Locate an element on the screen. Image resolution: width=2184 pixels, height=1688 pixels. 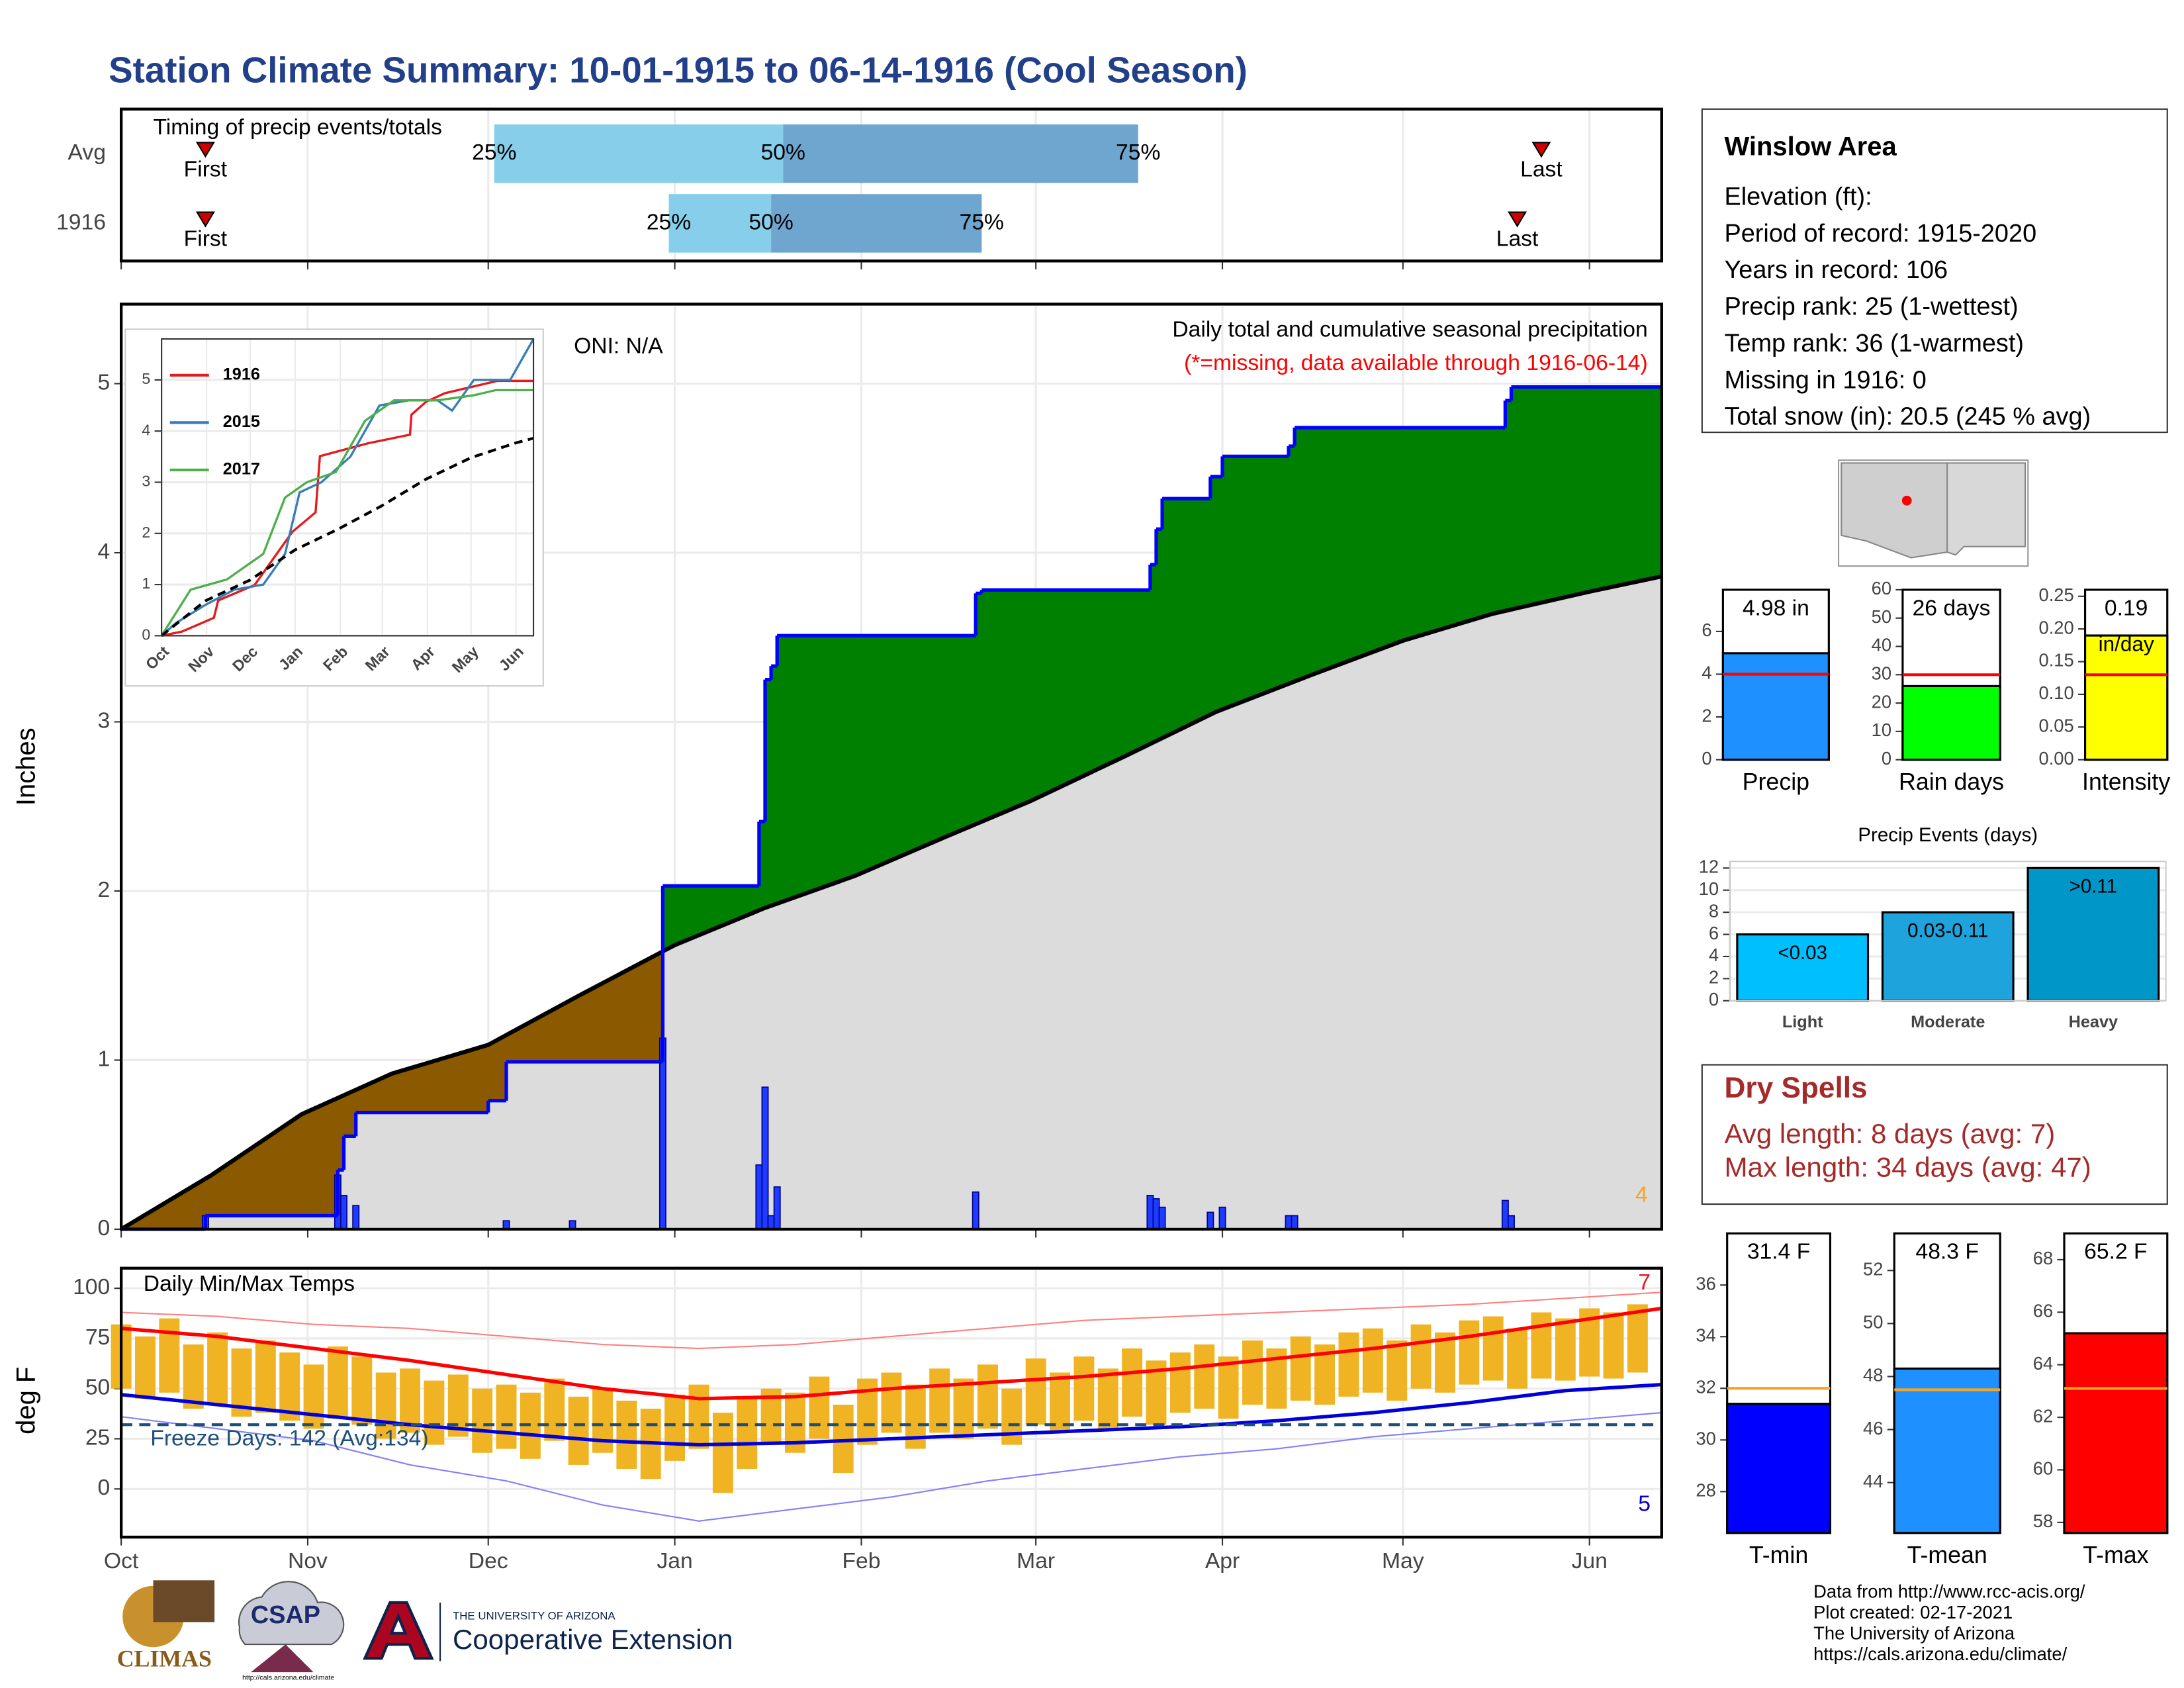
y-tick-label: 3 is located at coordinates (146, 481).